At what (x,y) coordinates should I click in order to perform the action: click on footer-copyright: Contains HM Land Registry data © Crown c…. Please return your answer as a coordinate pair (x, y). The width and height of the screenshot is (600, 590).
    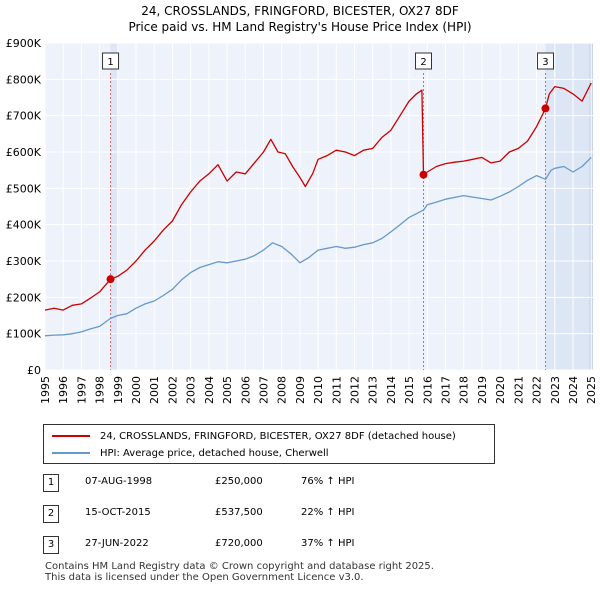
    Looking at the image, I should click on (239, 566).